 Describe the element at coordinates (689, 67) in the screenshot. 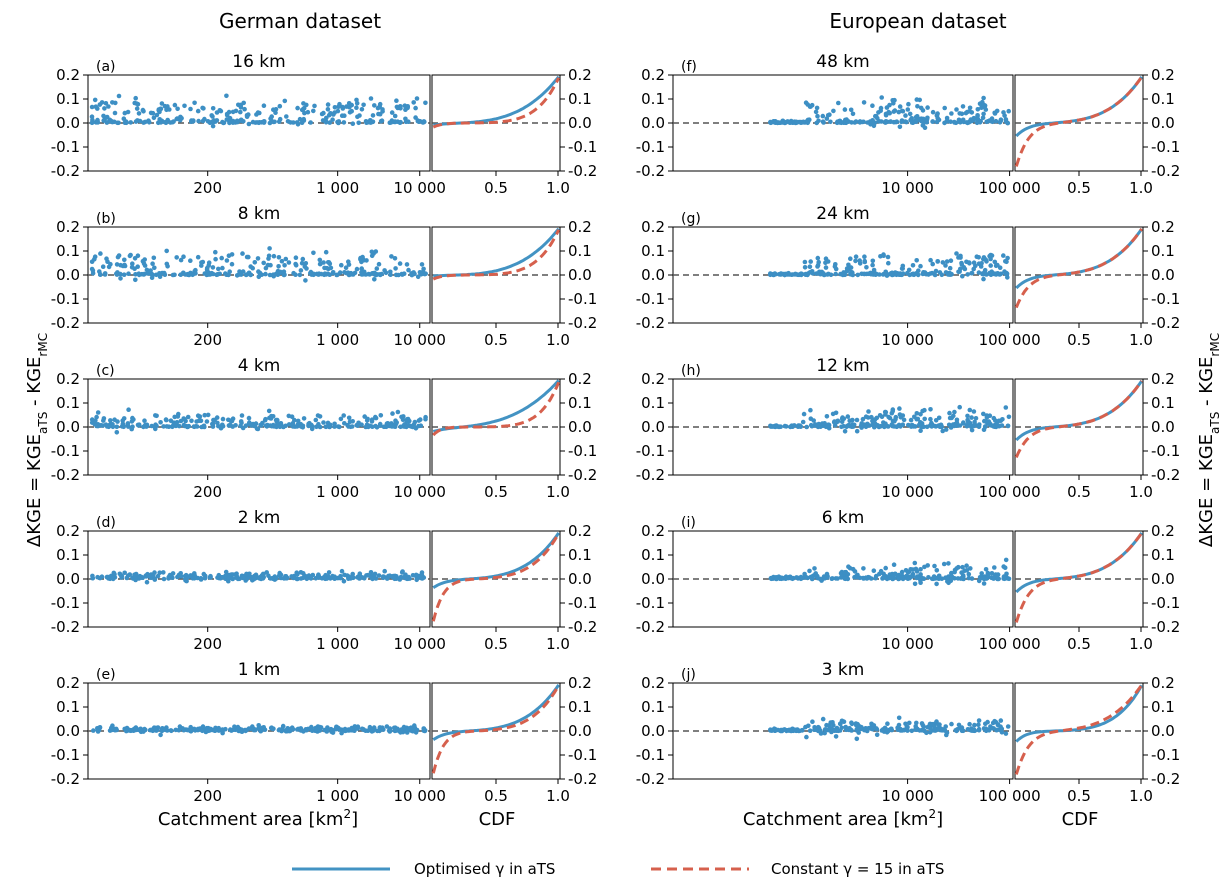

I see `panel-letter: (f)` at that location.